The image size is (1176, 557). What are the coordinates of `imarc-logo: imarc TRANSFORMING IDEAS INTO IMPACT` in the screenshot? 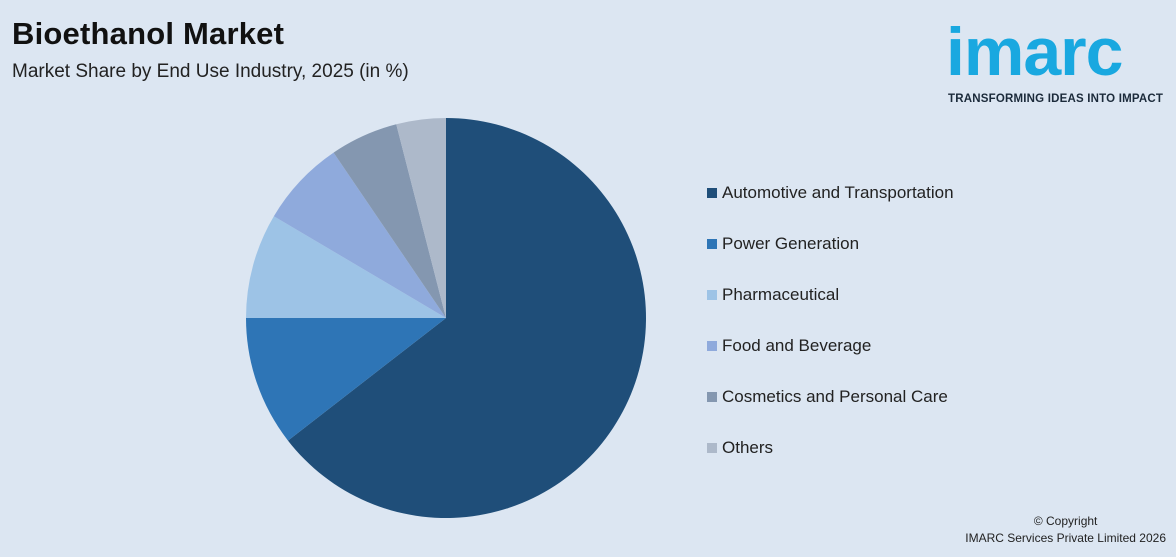 It's located at (1058, 60).